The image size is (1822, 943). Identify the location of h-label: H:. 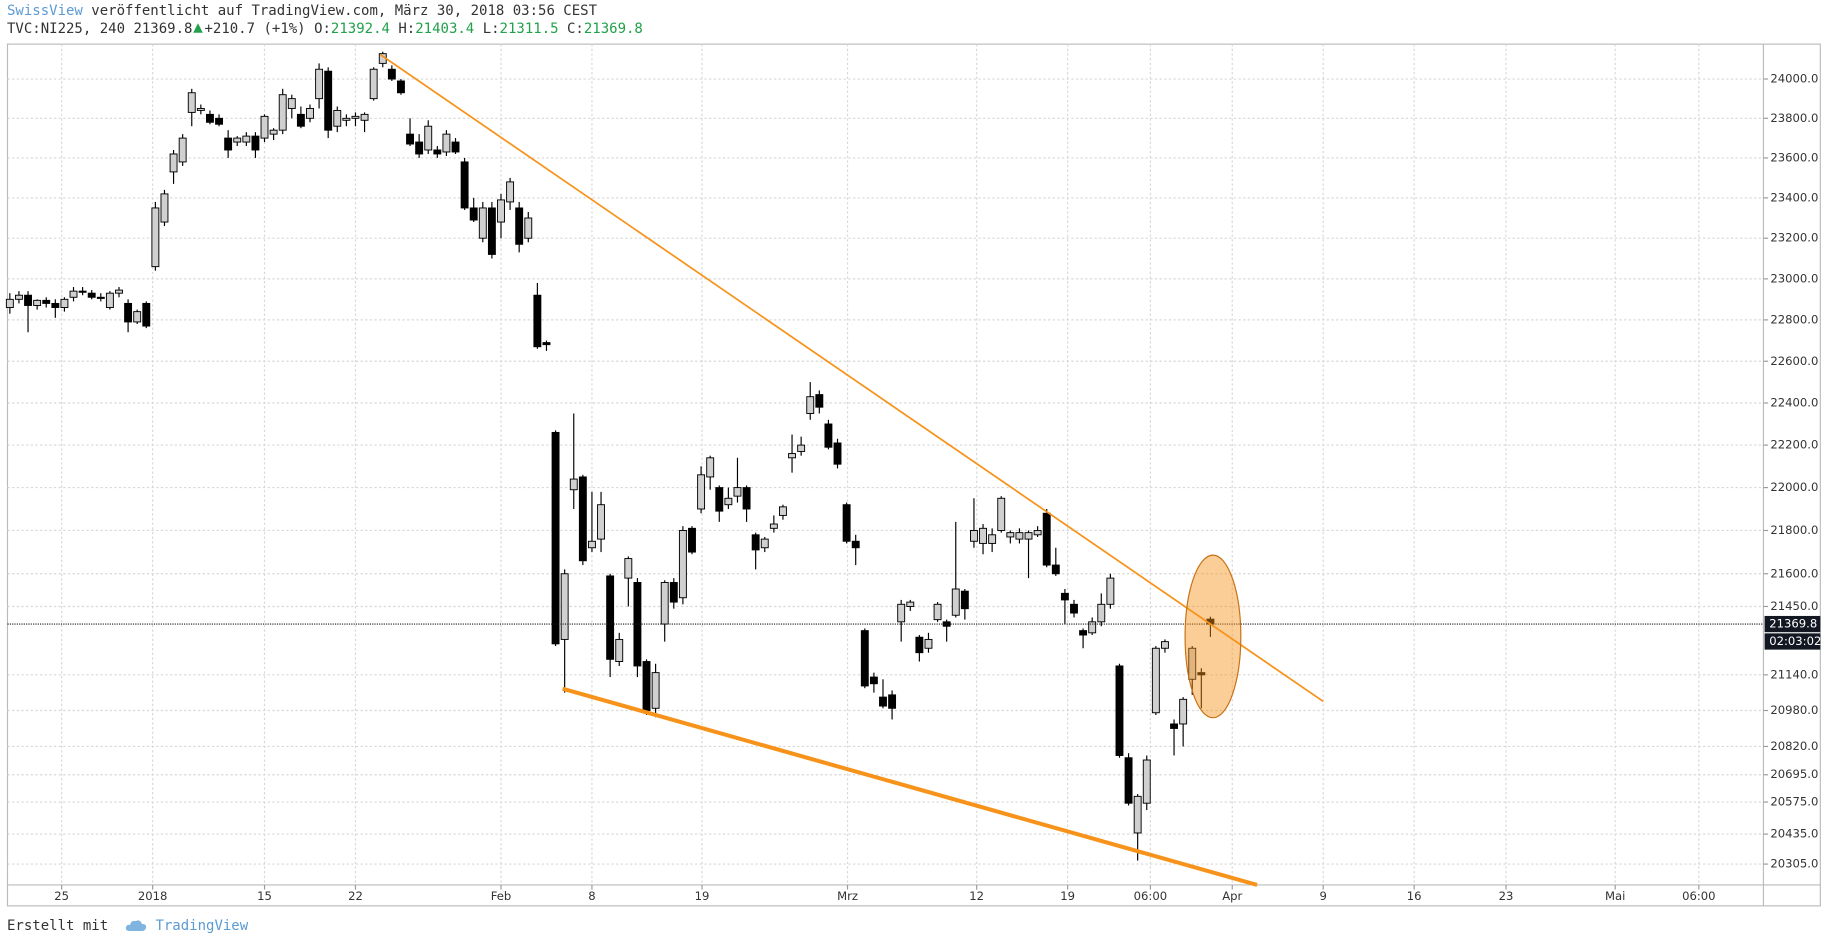
(407, 29).